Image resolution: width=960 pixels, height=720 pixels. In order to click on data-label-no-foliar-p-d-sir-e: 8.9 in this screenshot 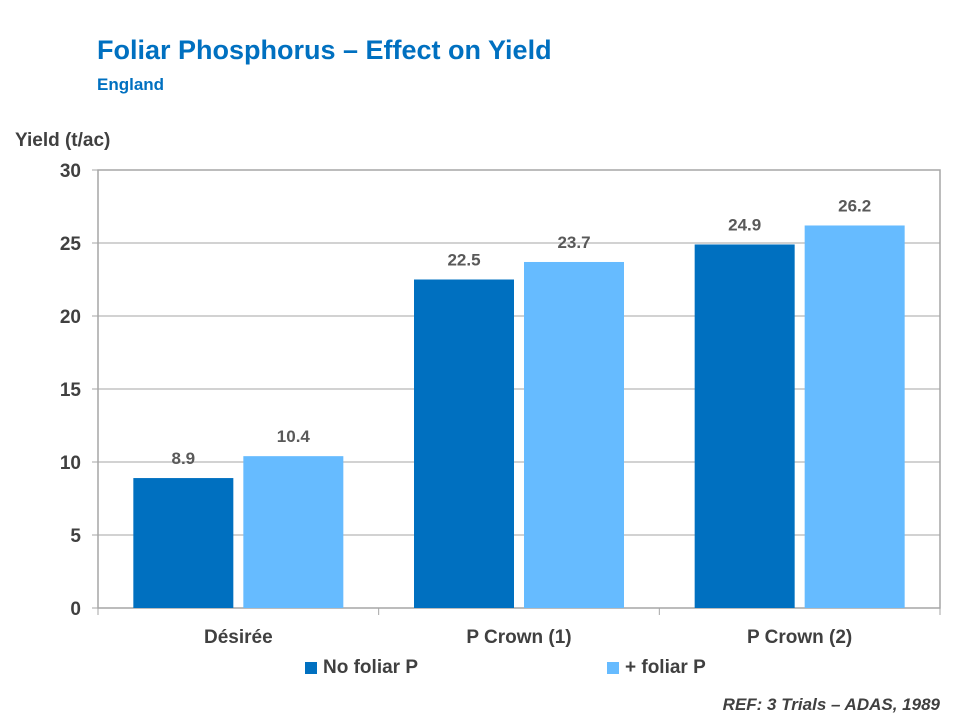, I will do `click(184, 458)`.